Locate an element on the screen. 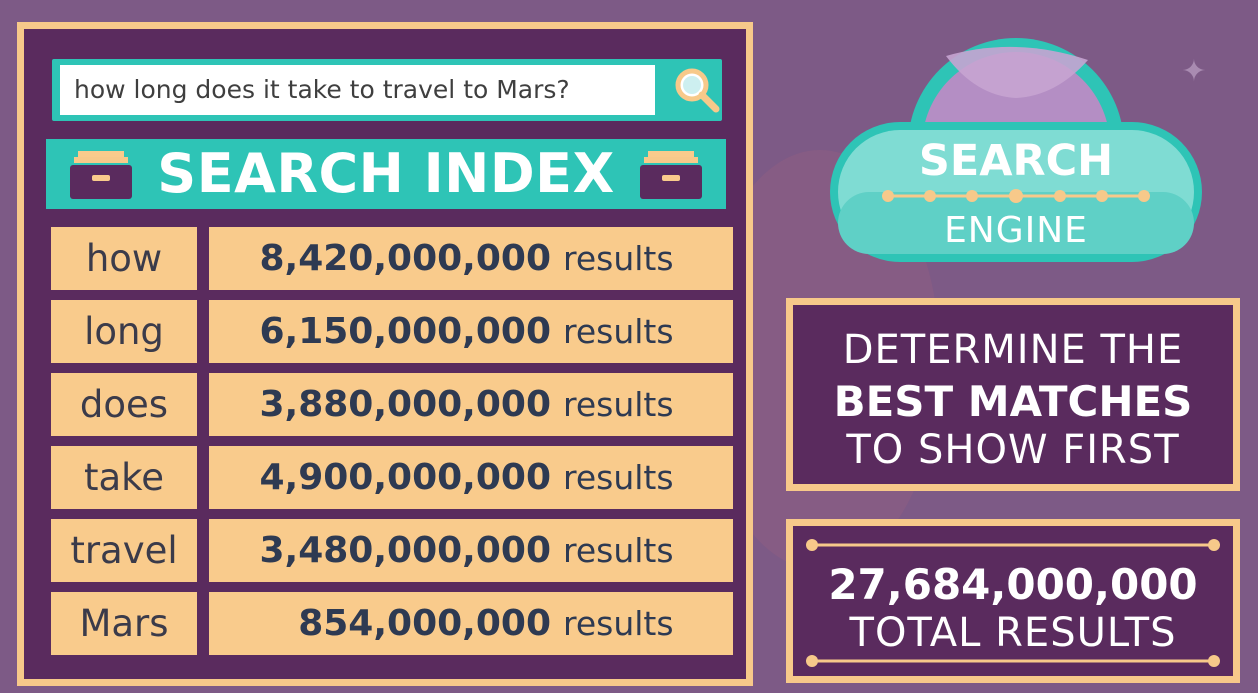  total-results-label: TOTAL RESULTS is located at coordinates (1013, 633).